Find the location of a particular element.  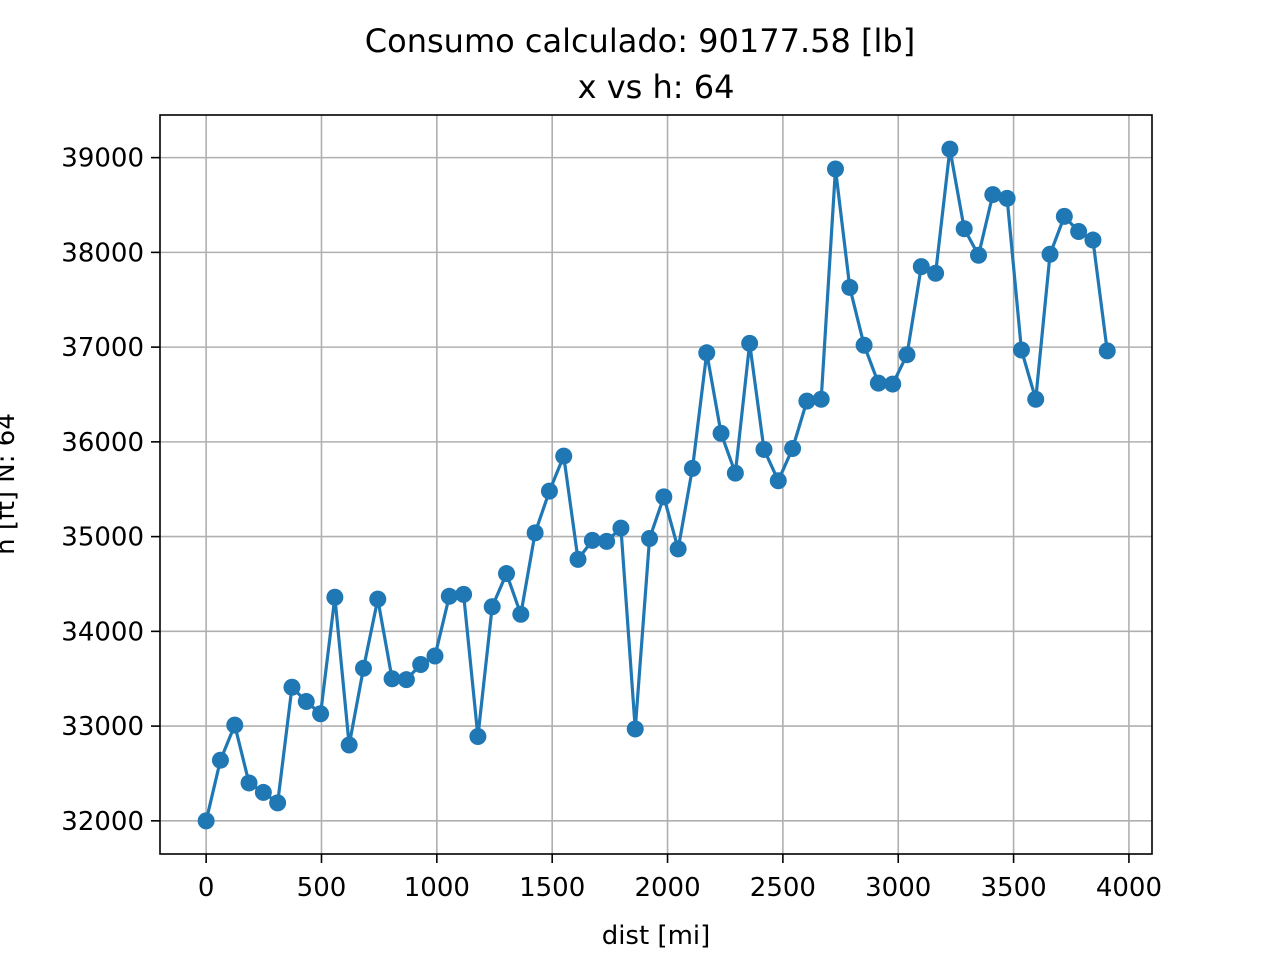

y-axis-label: h [ft] N: 64 is located at coordinates (10, 484).